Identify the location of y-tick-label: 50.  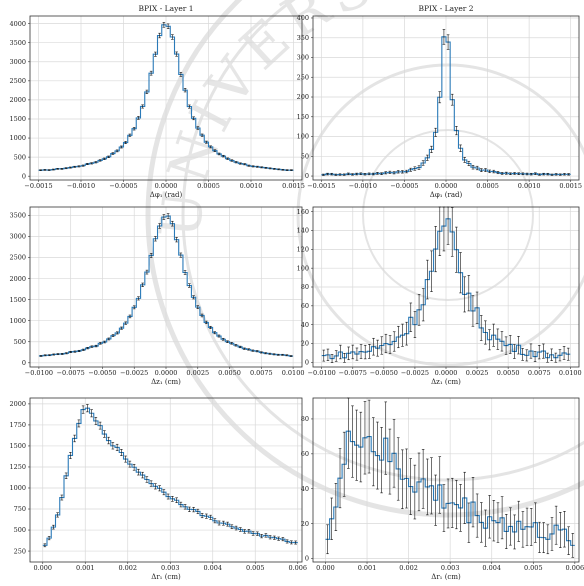
(305, 156).